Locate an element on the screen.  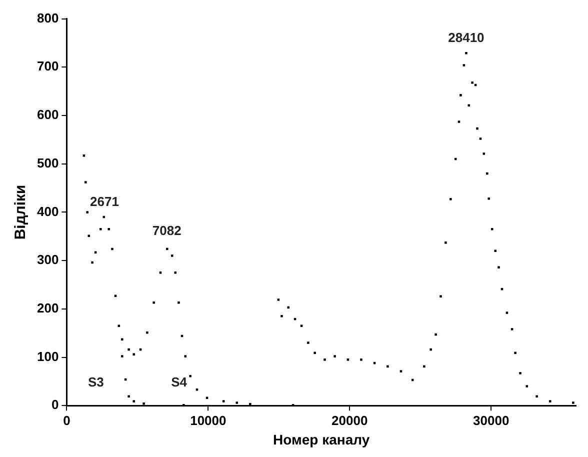
y-tick-label: 700 is located at coordinates (47, 66).